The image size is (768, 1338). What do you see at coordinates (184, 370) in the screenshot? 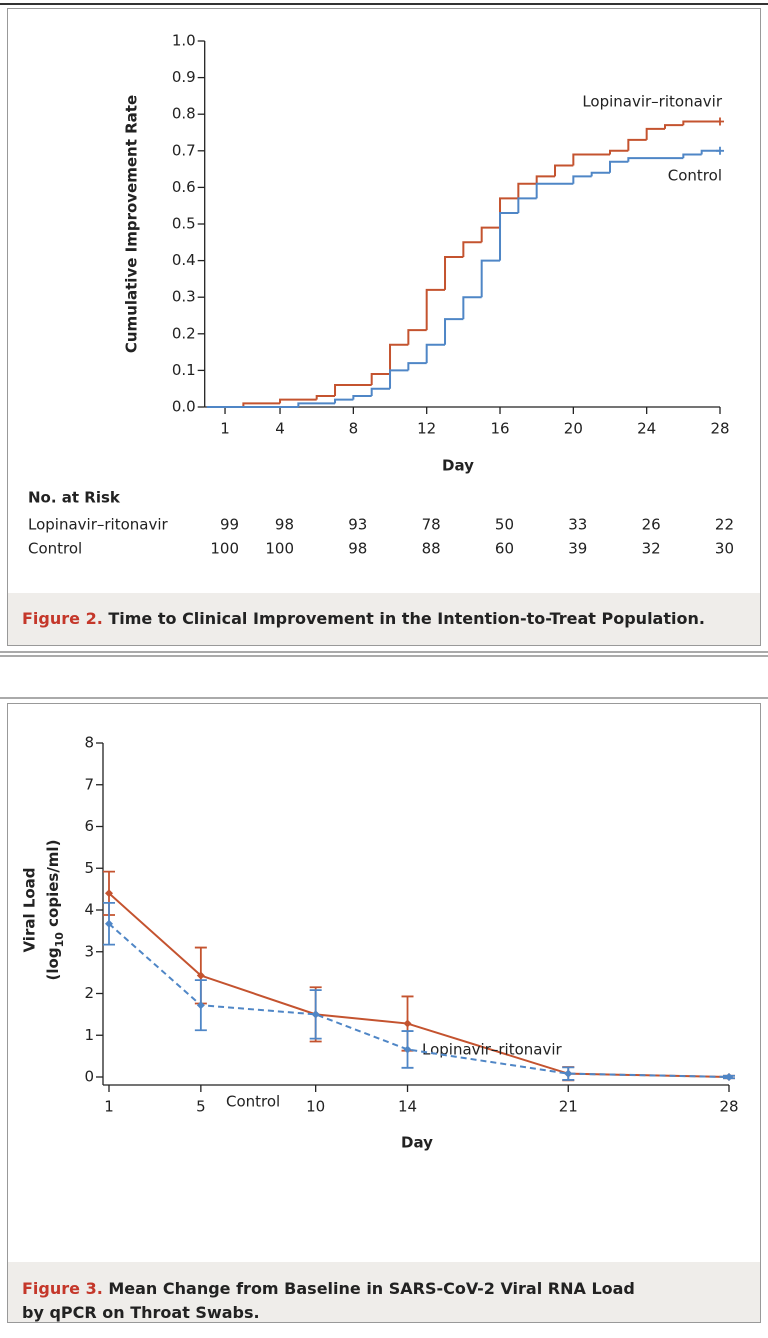
I see `y-tick-label: 0.1` at bounding box center [184, 370].